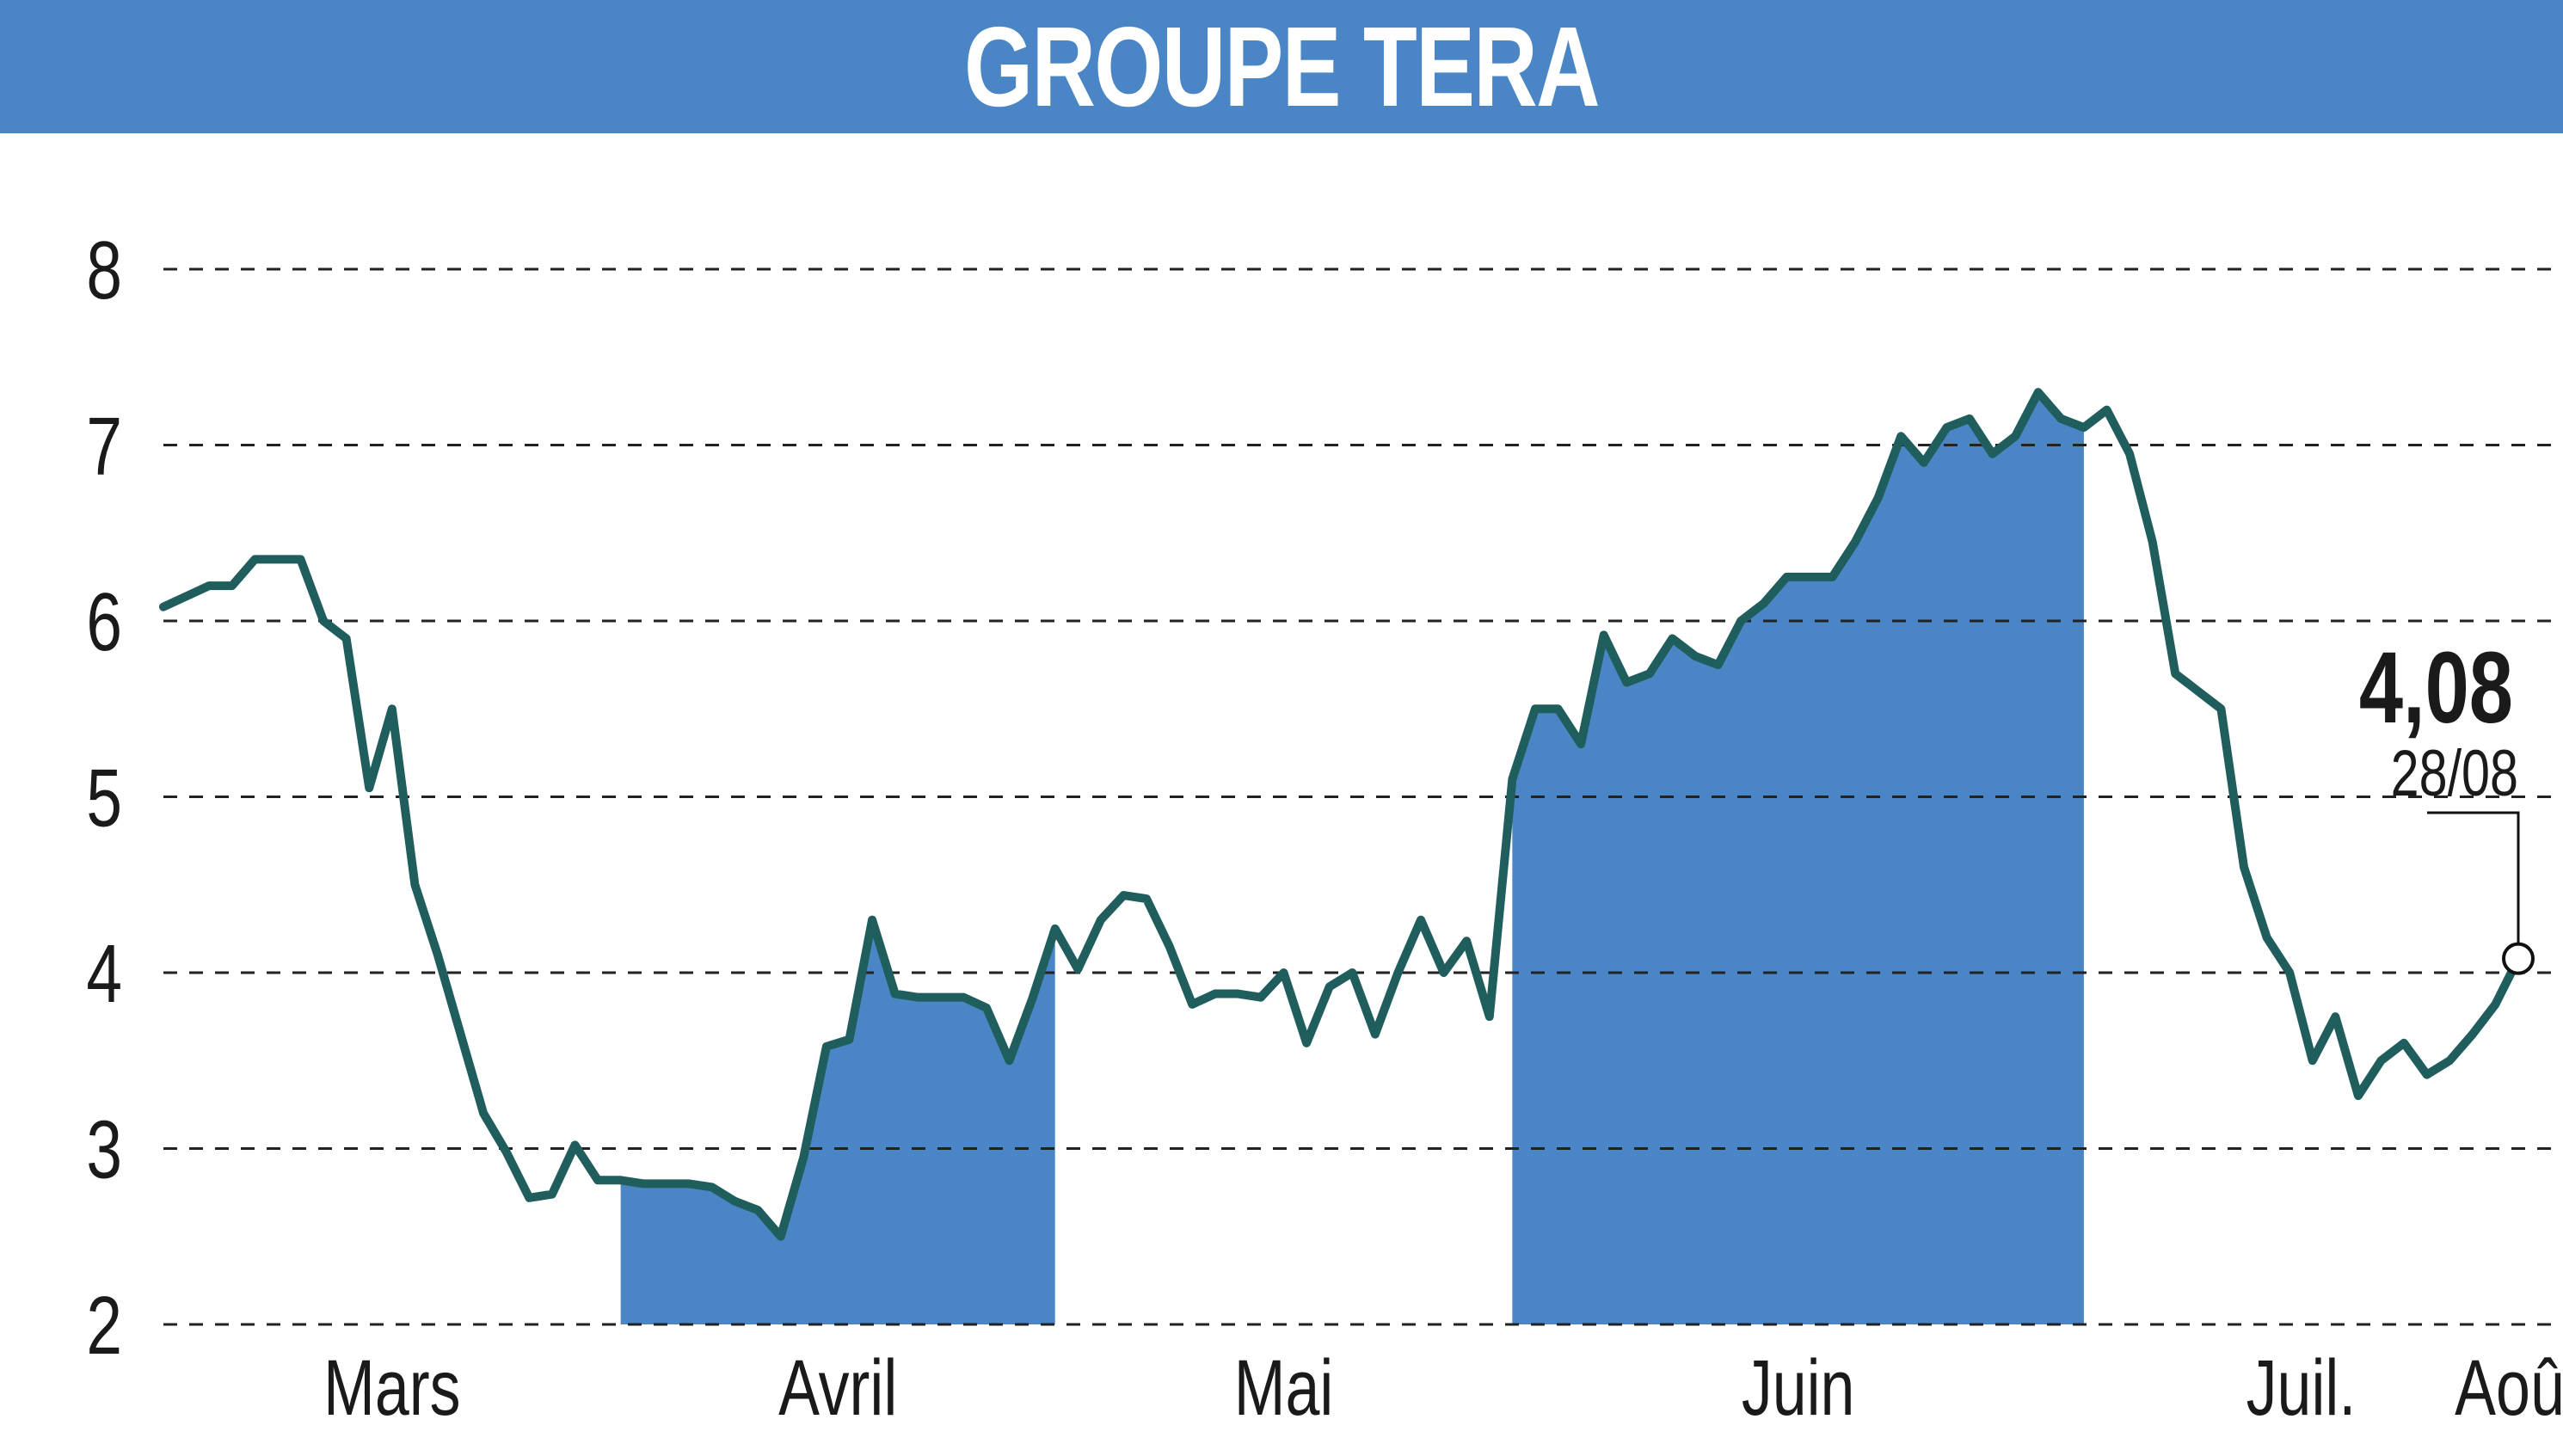  What do you see at coordinates (837, 1122) in the screenshot?
I see `shaded-area-avril` at bounding box center [837, 1122].